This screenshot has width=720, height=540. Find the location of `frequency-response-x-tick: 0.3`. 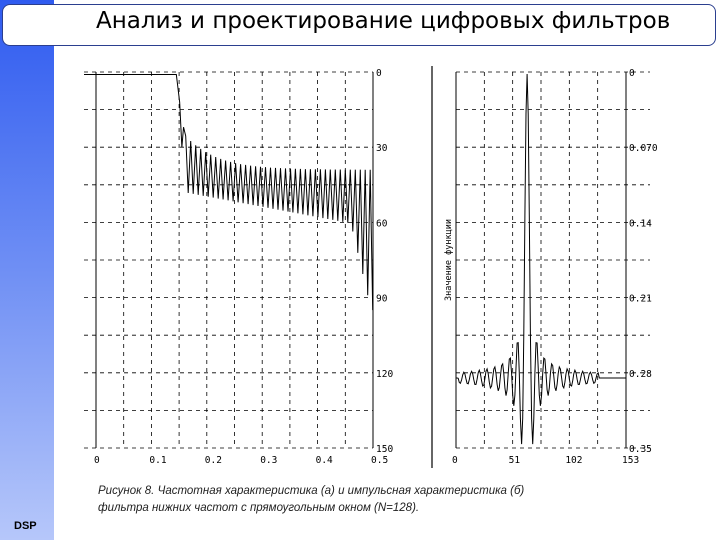

frequency-response-x-tick: 0.3 is located at coordinates (268, 460).